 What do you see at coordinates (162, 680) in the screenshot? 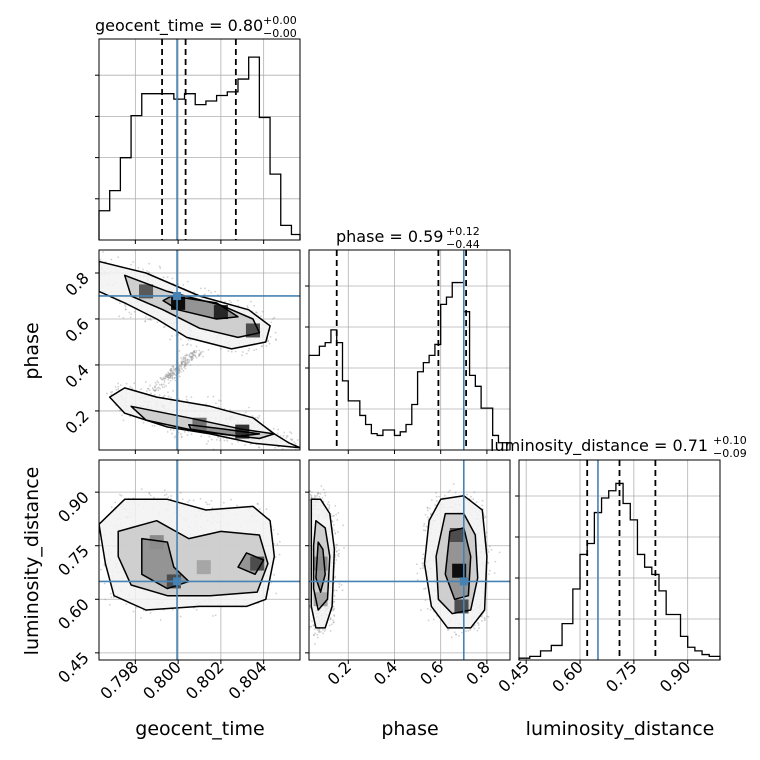
I see `x-tick-label-geocent-time: 0.800` at bounding box center [162, 680].